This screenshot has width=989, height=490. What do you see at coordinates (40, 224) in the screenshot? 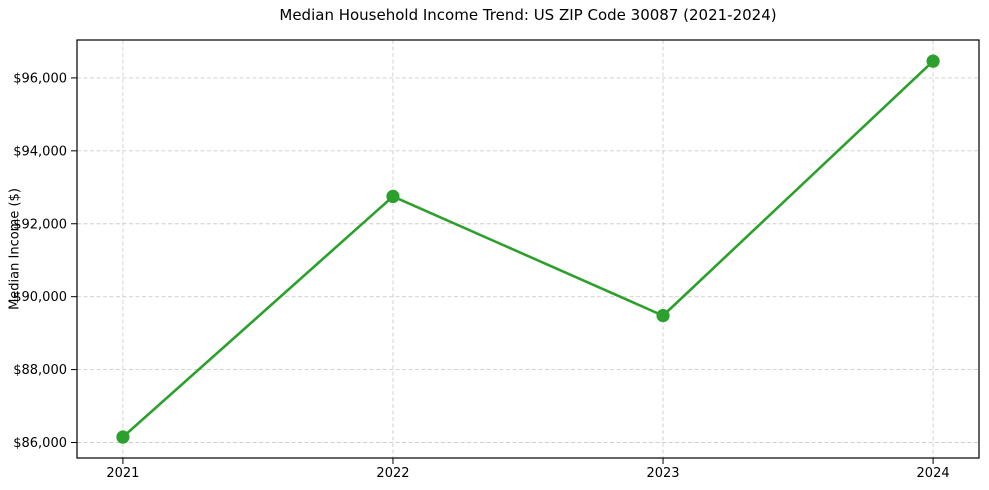
I see `y-tick-label: $92,000` at bounding box center [40, 224].